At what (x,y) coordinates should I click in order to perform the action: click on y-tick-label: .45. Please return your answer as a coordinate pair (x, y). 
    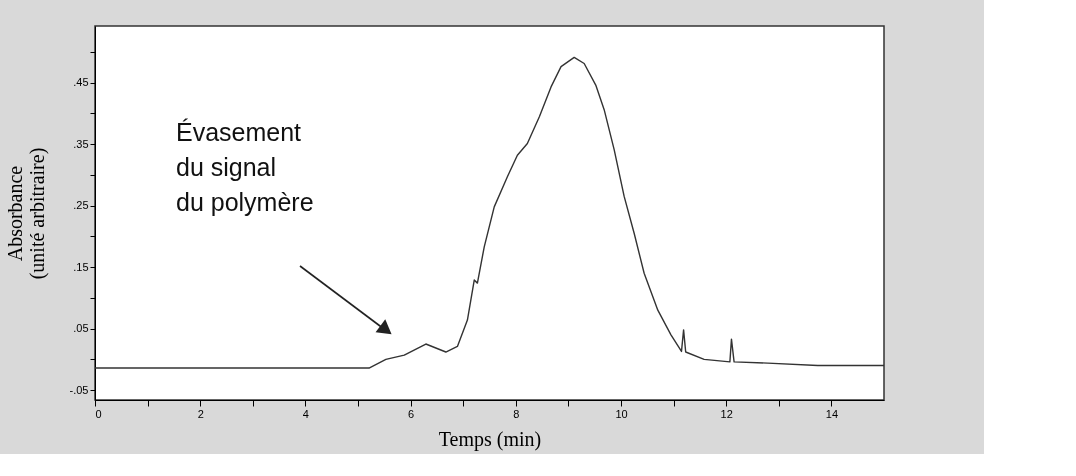
    Looking at the image, I should click on (81, 82).